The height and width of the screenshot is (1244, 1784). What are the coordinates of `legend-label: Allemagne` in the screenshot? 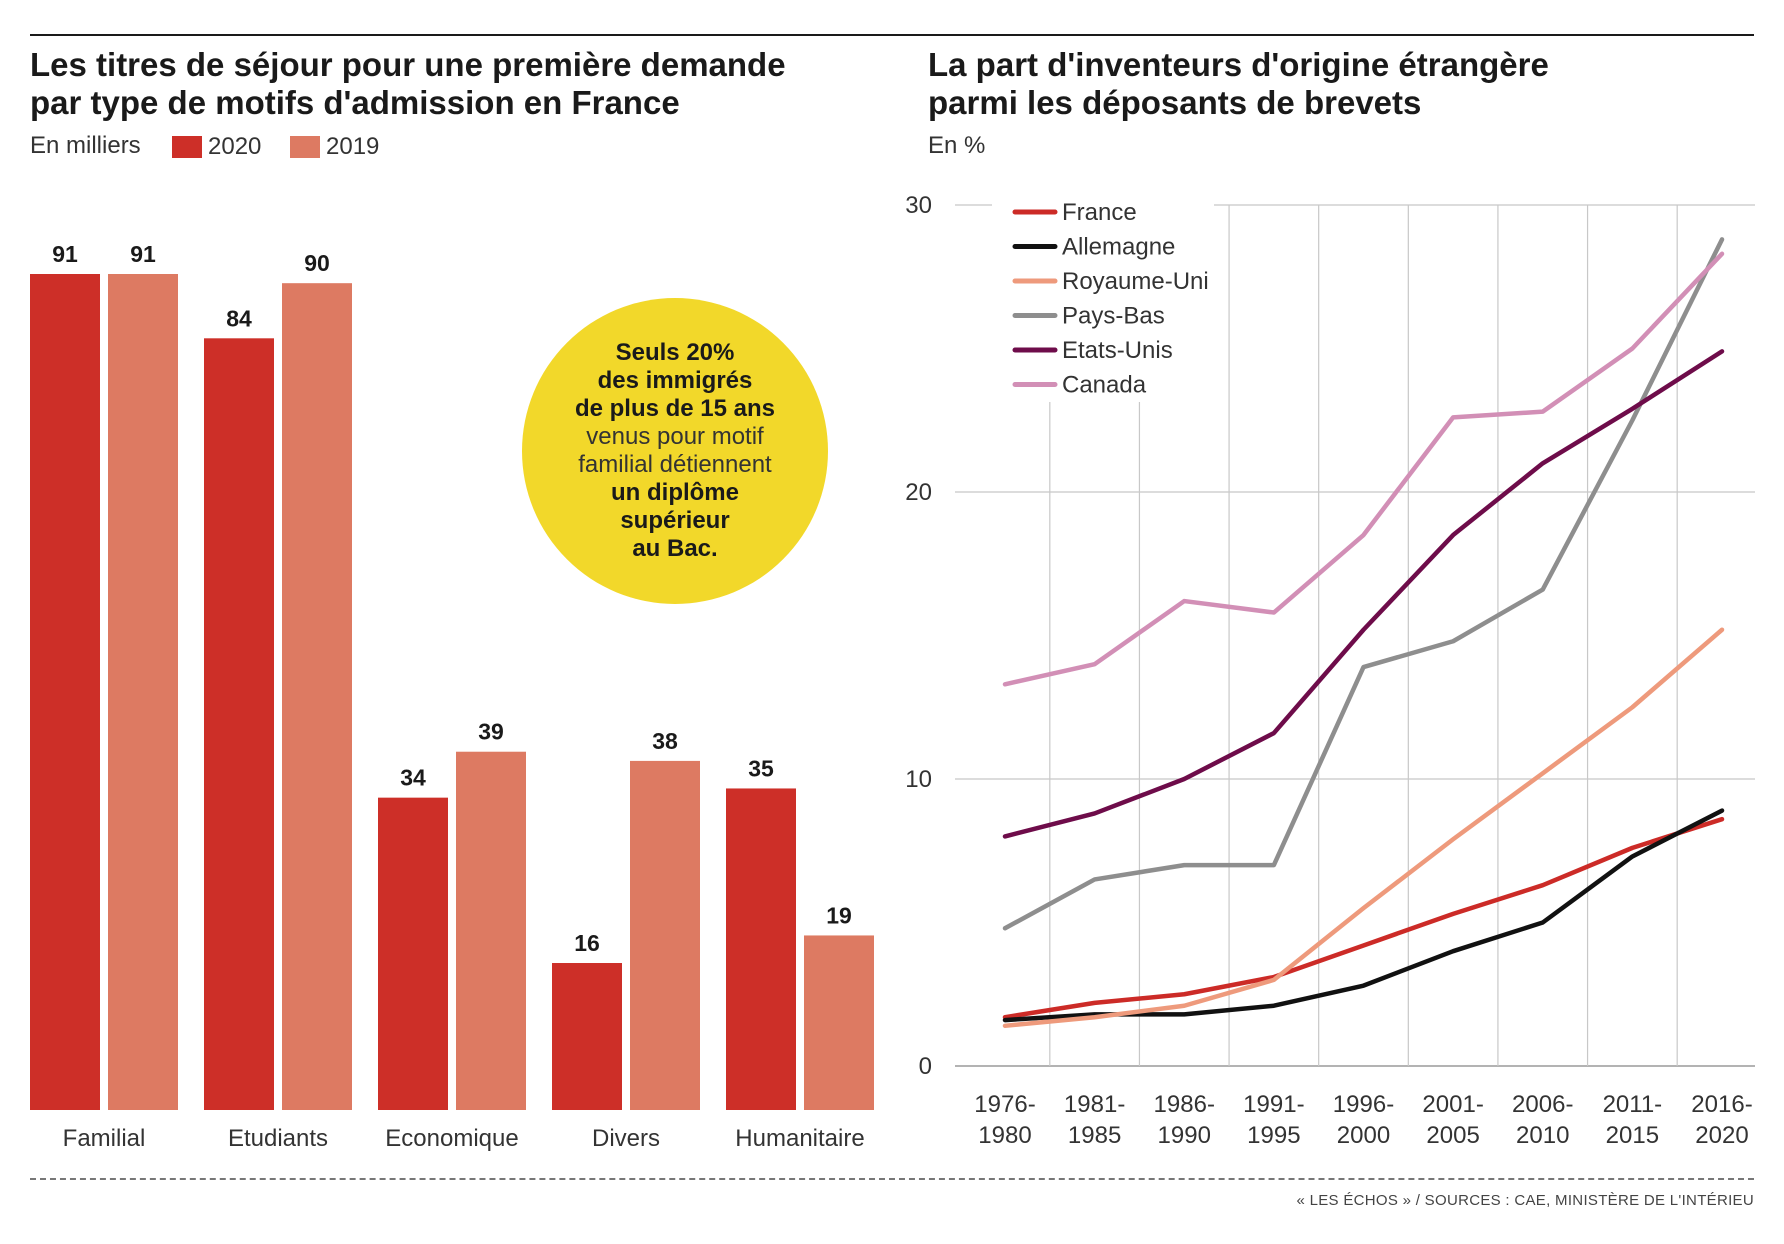 It's located at (1118, 247).